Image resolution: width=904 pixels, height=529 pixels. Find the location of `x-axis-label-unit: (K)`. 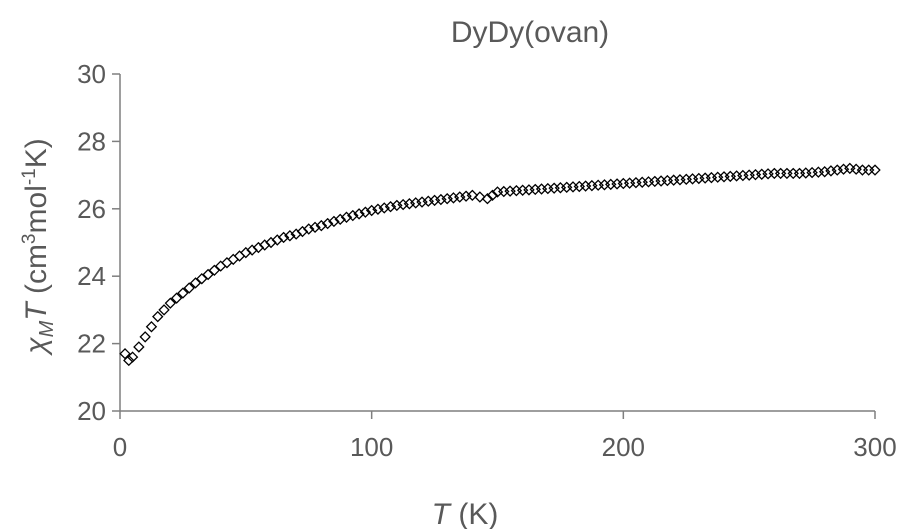

x-axis-label-unit: (K) is located at coordinates (474, 513).